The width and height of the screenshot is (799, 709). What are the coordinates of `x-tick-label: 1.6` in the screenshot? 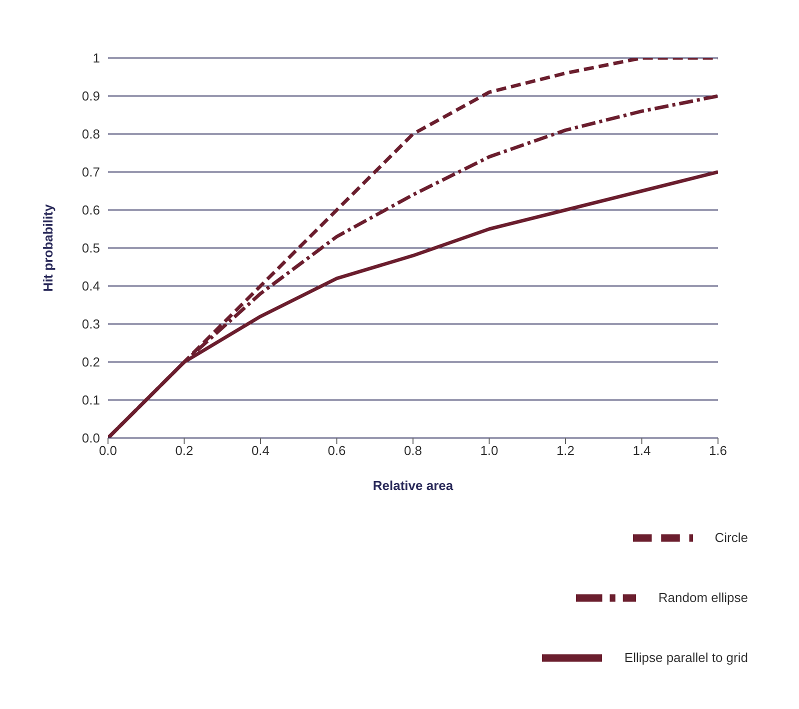 It's located at (718, 450).